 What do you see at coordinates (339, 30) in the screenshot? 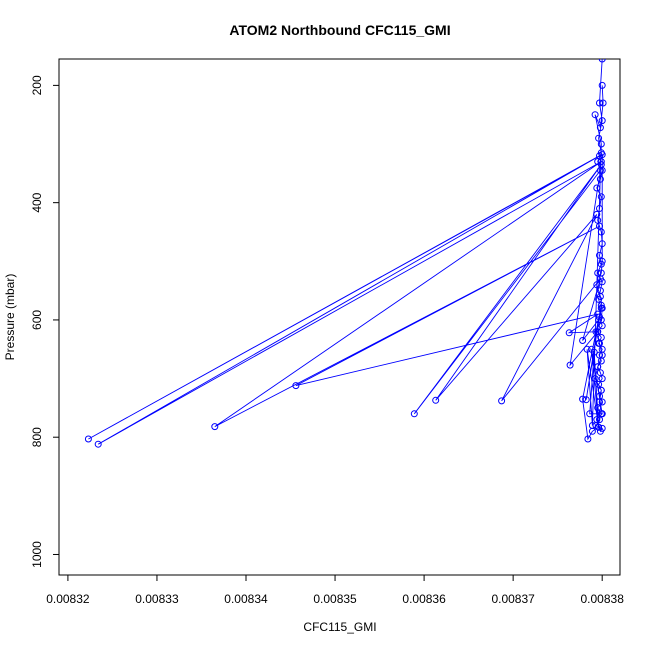
I see `chart-title: ATOM2 Northbound CFC115_GMI` at bounding box center [339, 30].